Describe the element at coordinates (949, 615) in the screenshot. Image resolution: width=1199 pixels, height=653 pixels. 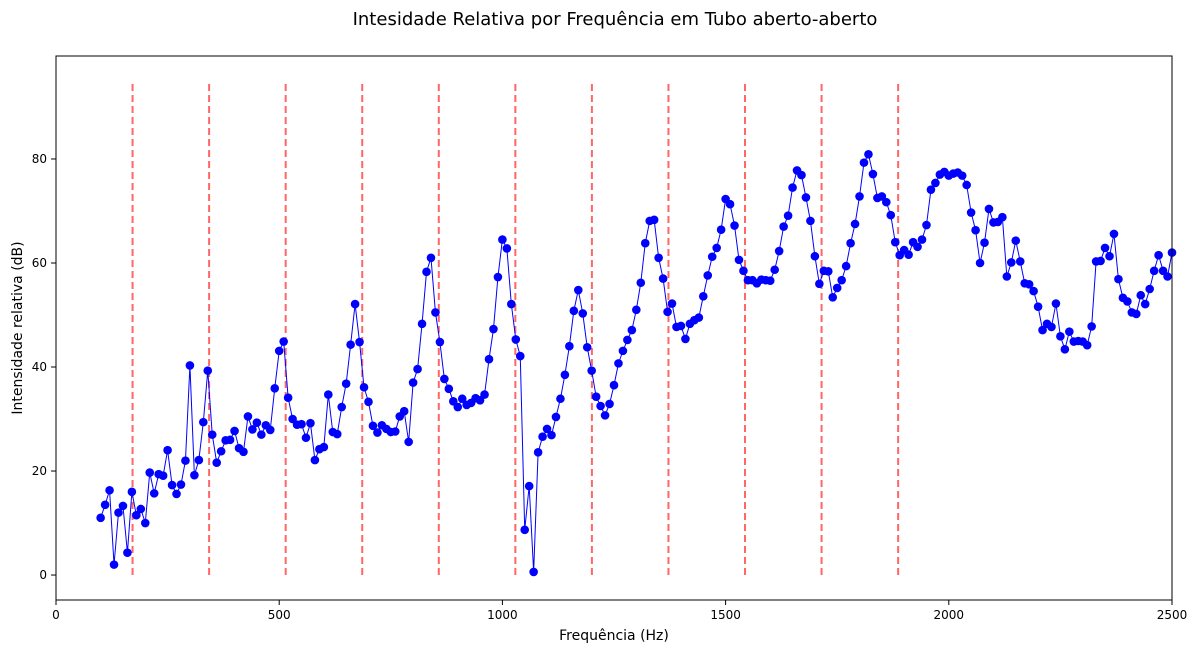
I see `x-tick-label: 2000` at that location.